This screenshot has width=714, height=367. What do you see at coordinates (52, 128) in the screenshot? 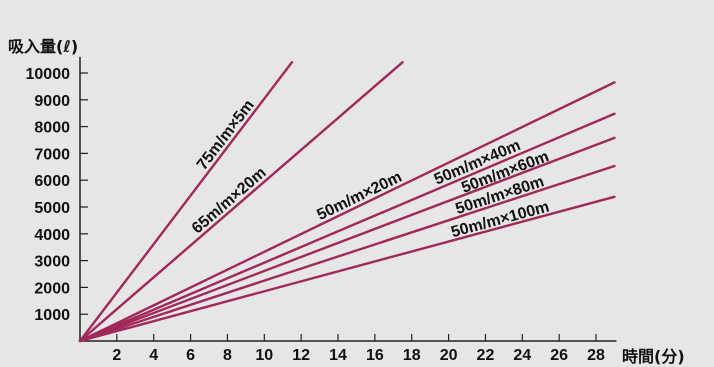
I see `y-tick-label: 8000` at bounding box center [52, 128].